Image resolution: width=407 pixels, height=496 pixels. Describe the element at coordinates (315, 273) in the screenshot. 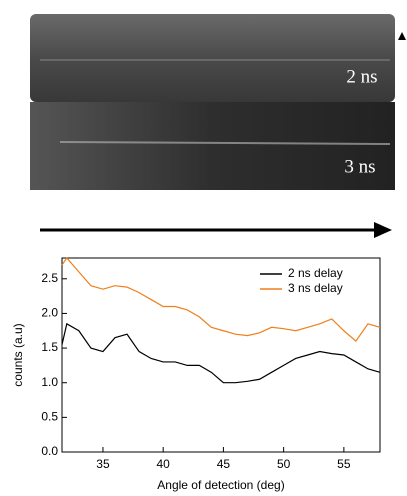

I see `legend-label: 2 ns delay` at that location.